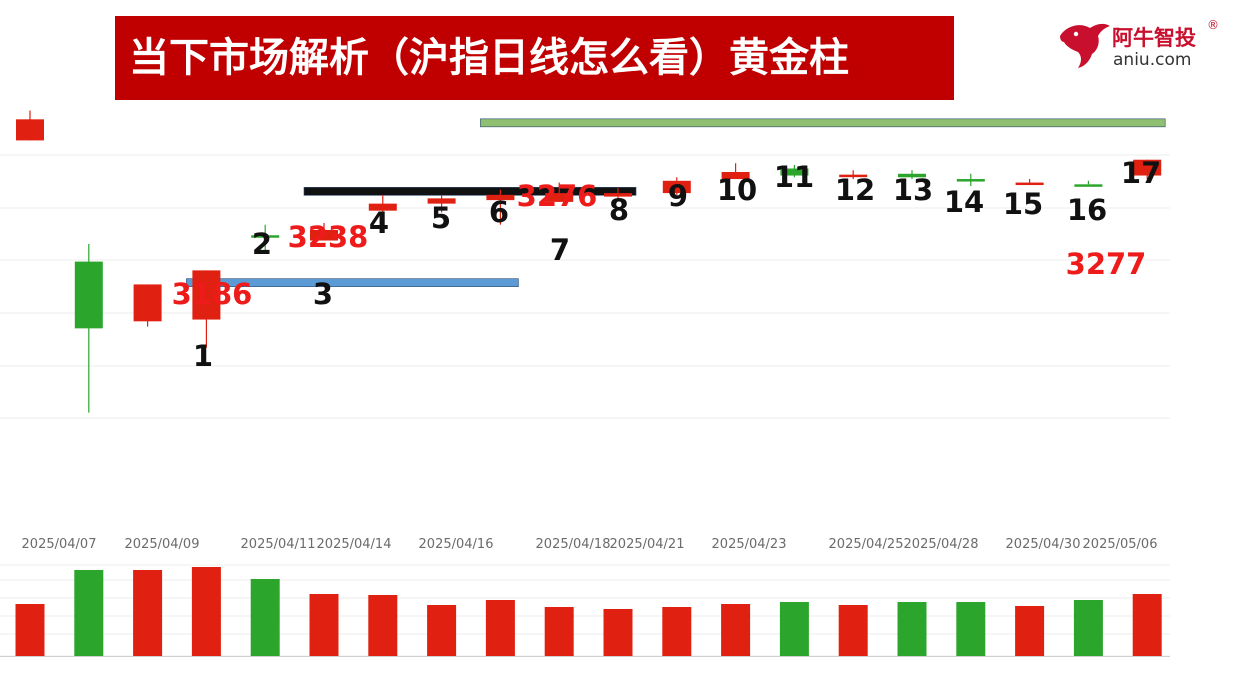  What do you see at coordinates (619, 210) in the screenshot?
I see `candle-number-label: 8` at bounding box center [619, 210].